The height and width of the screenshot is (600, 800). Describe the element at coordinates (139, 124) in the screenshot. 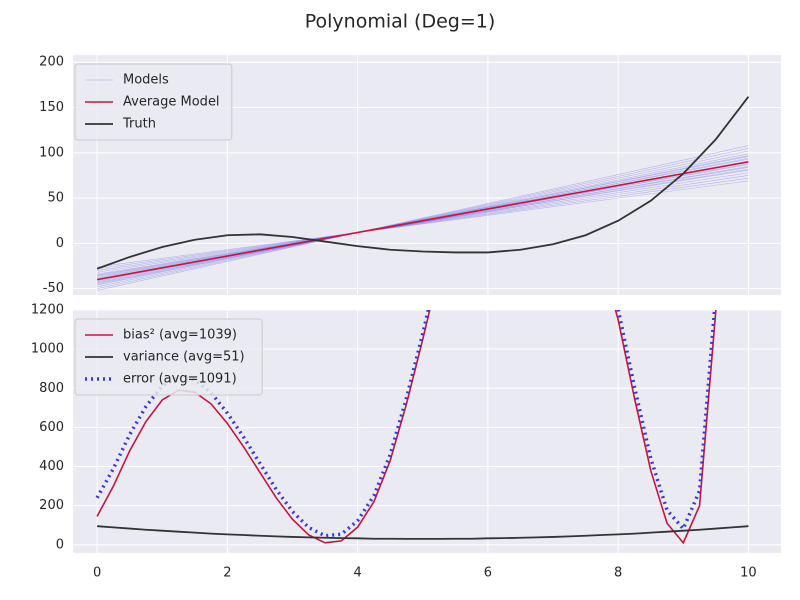

I see `legend-label: Truth` at that location.